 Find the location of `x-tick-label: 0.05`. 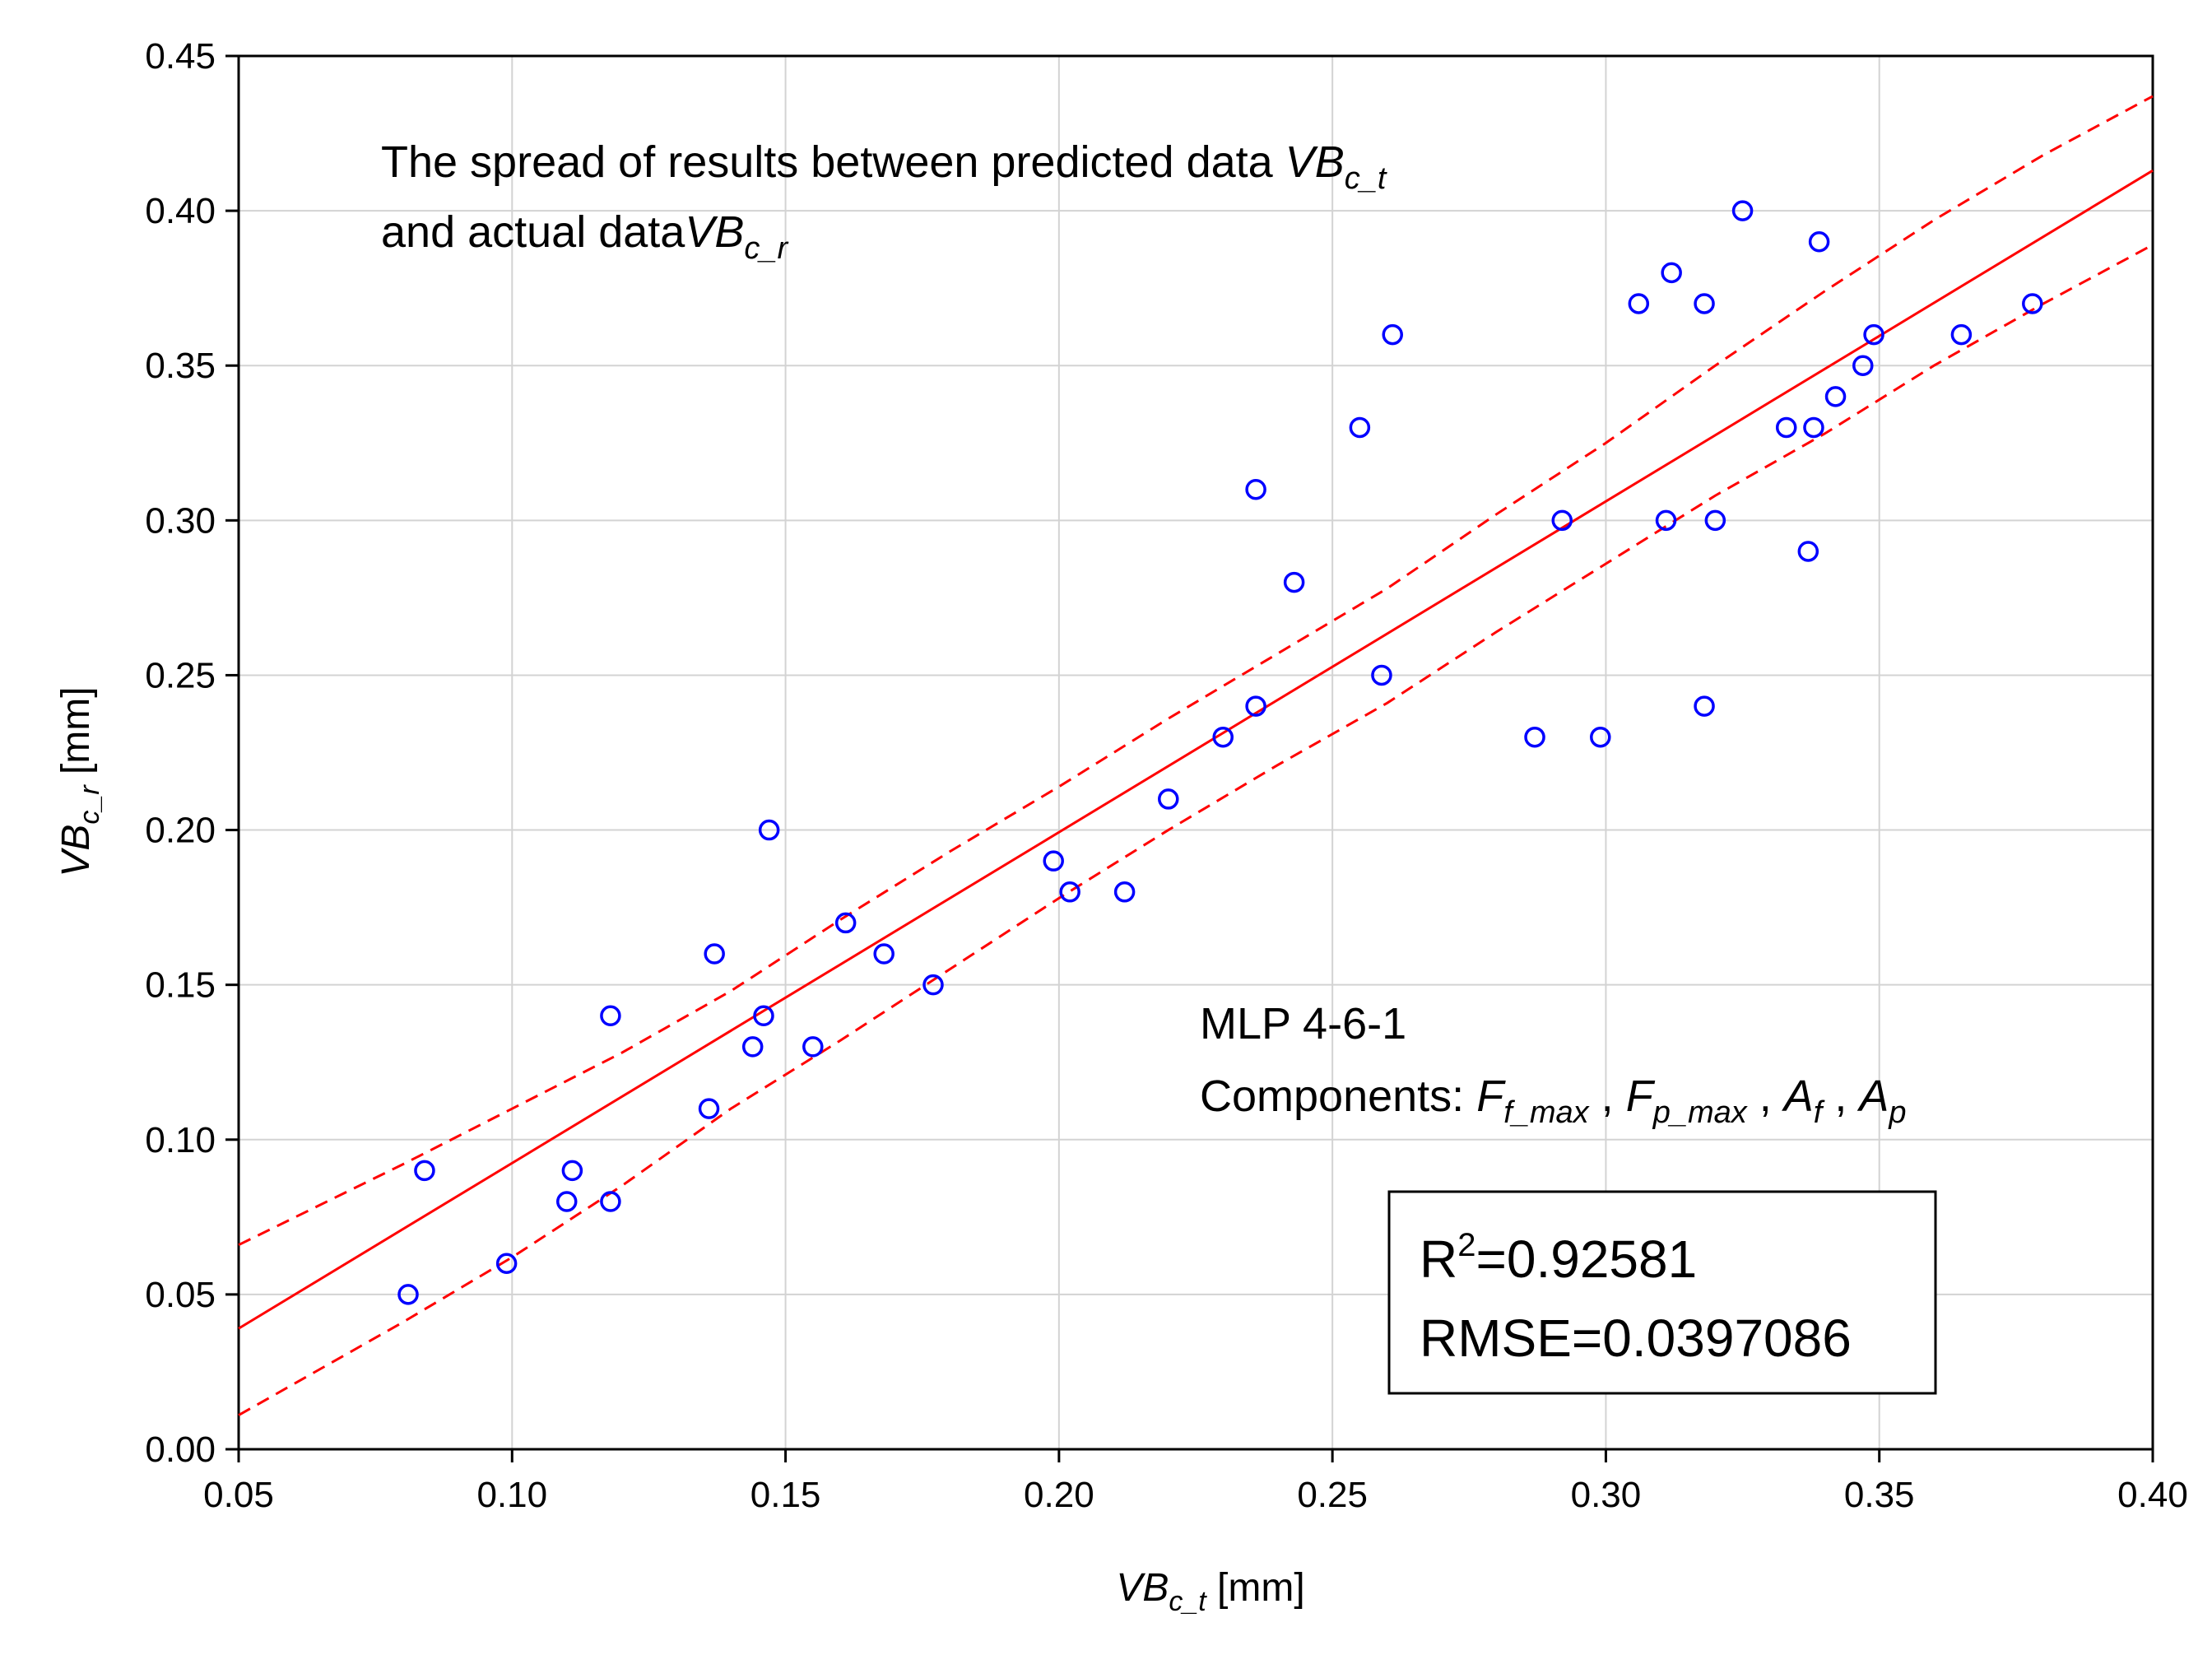

x-tick-label: 0.05 is located at coordinates (238, 1495).